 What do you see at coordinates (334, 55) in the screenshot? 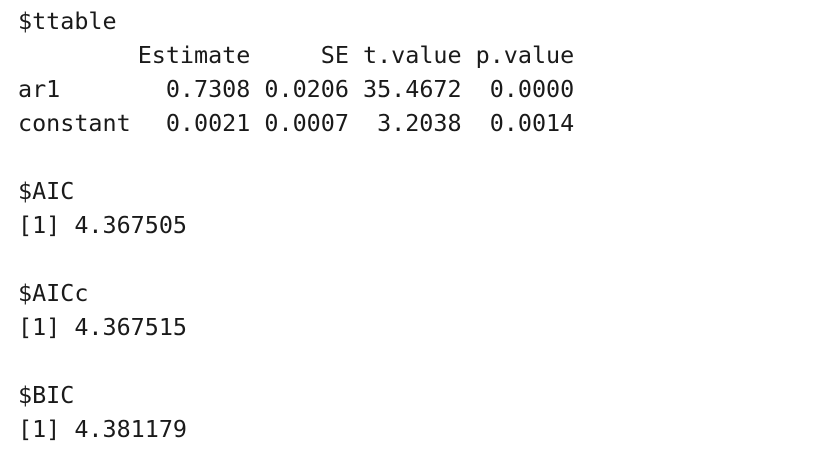
I see `ttable-header-se: SE` at bounding box center [334, 55].